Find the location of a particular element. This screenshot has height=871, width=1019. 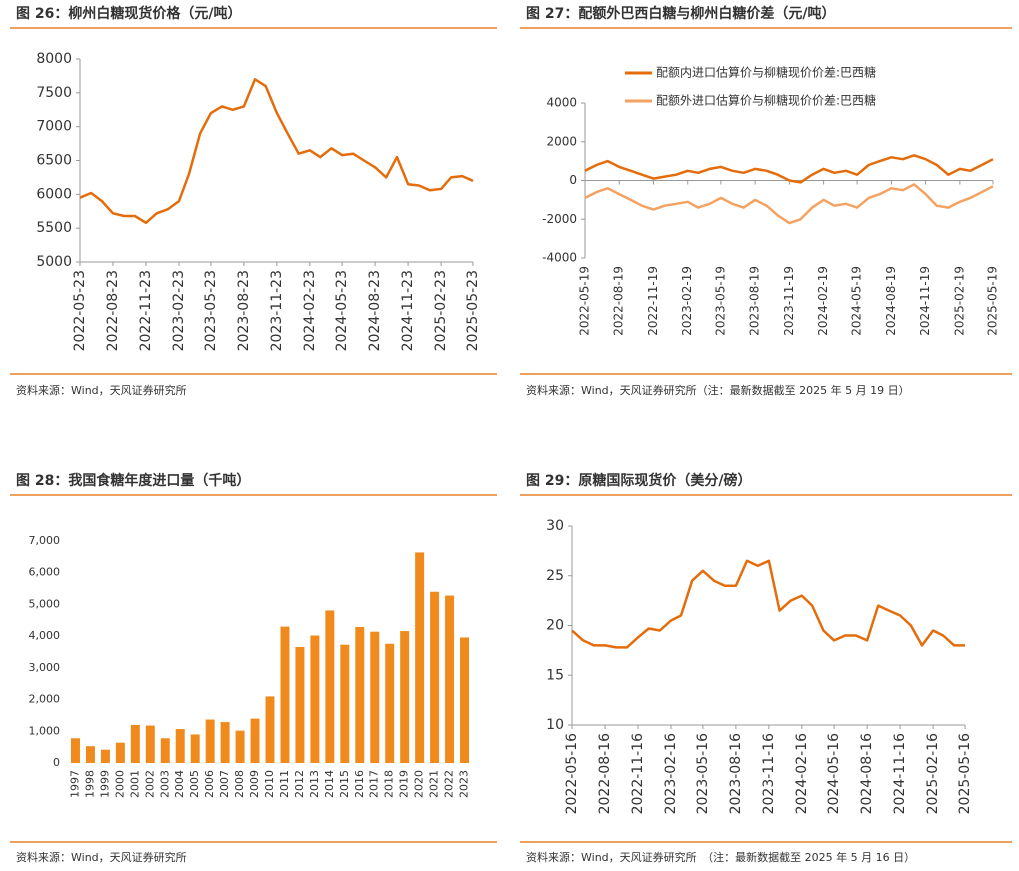

x-tick-label: 2025-05-16 is located at coordinates (965, 773).